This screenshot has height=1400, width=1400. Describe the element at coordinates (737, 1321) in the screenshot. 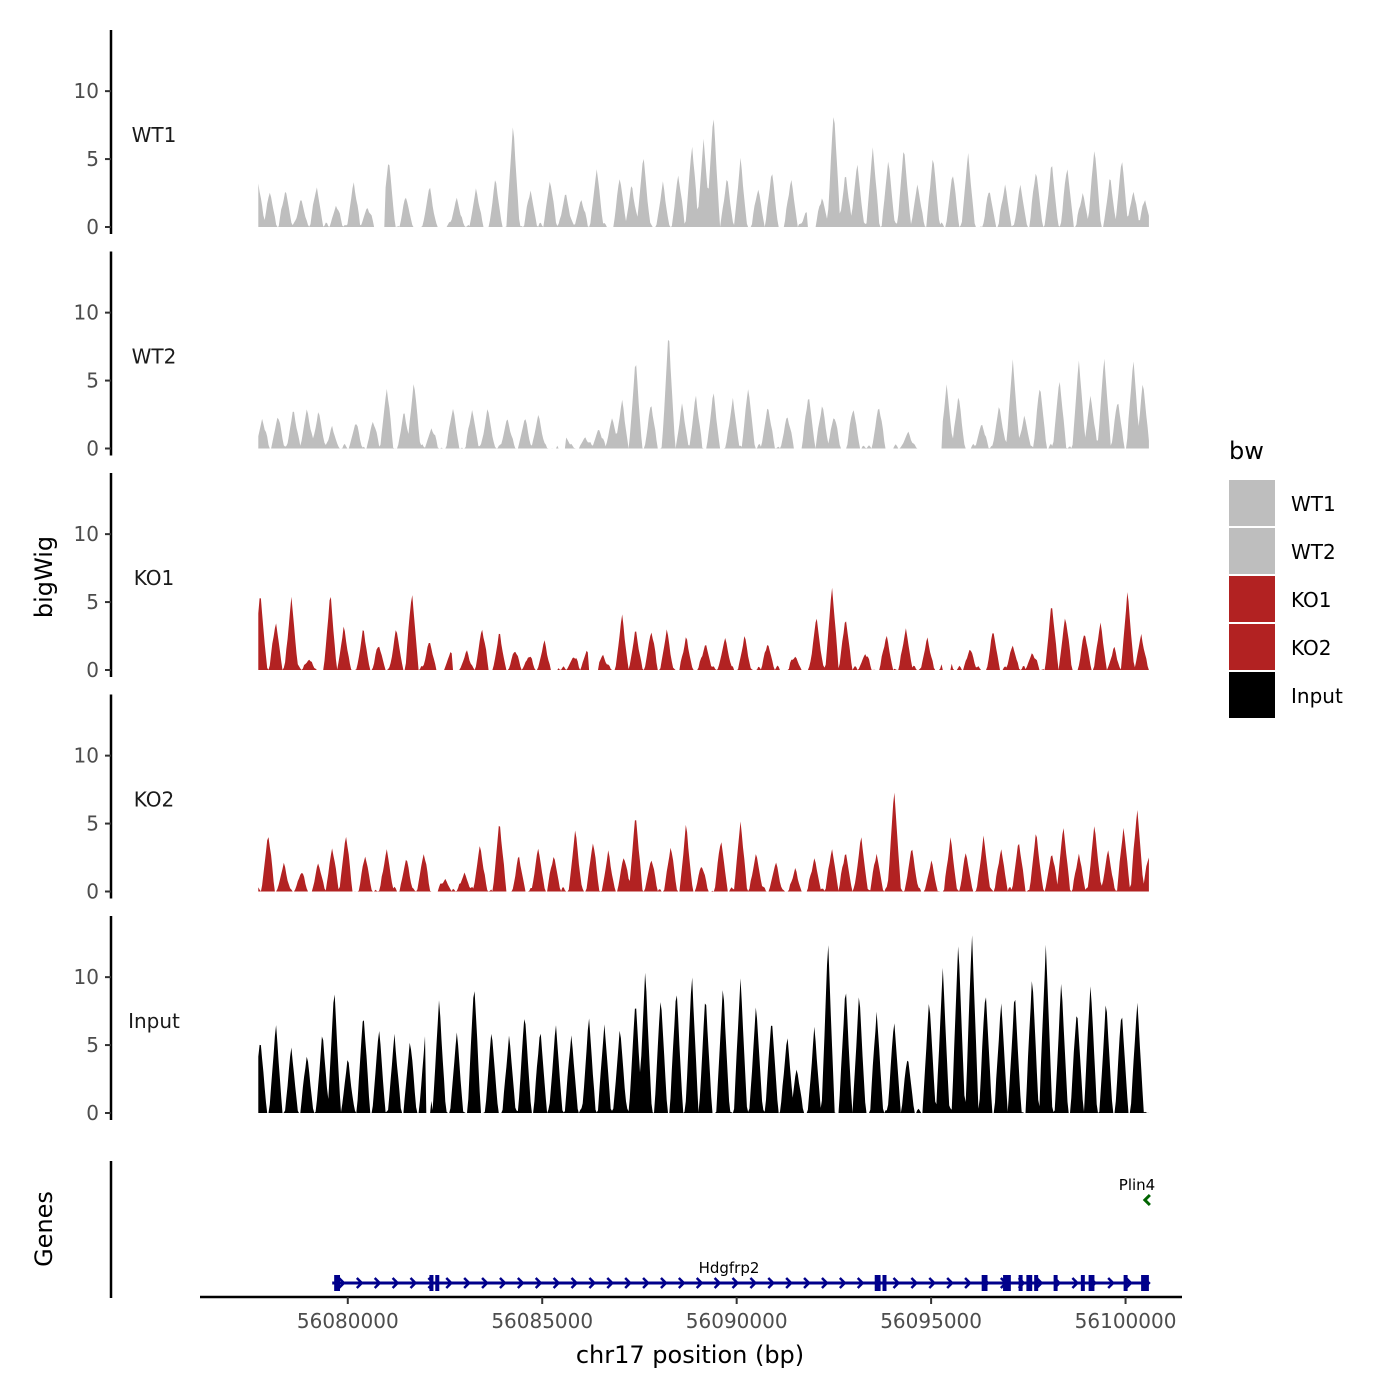

I see `x-tick-label: 56090000` at that location.